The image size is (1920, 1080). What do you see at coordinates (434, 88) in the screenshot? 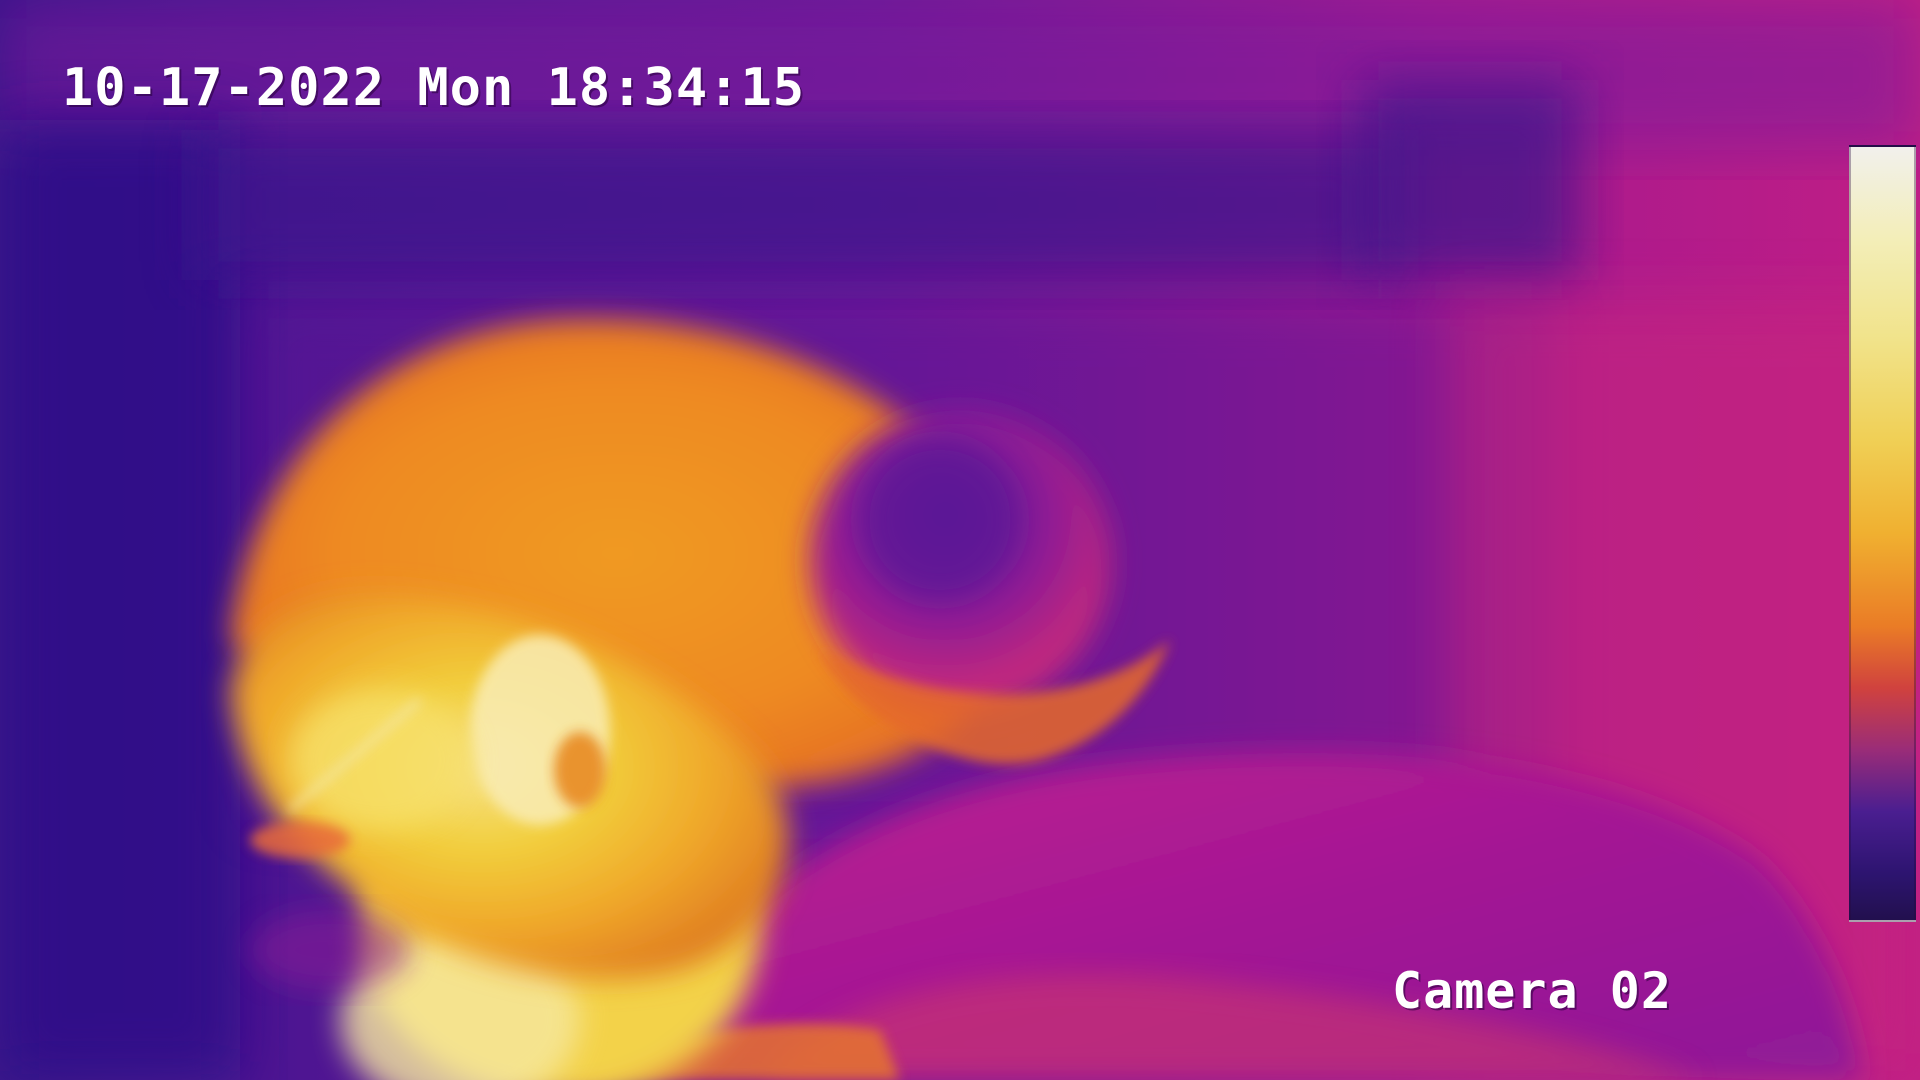
I see `timestamp-overlay: 10-17-2022 Mon 18:34:15` at bounding box center [434, 88].